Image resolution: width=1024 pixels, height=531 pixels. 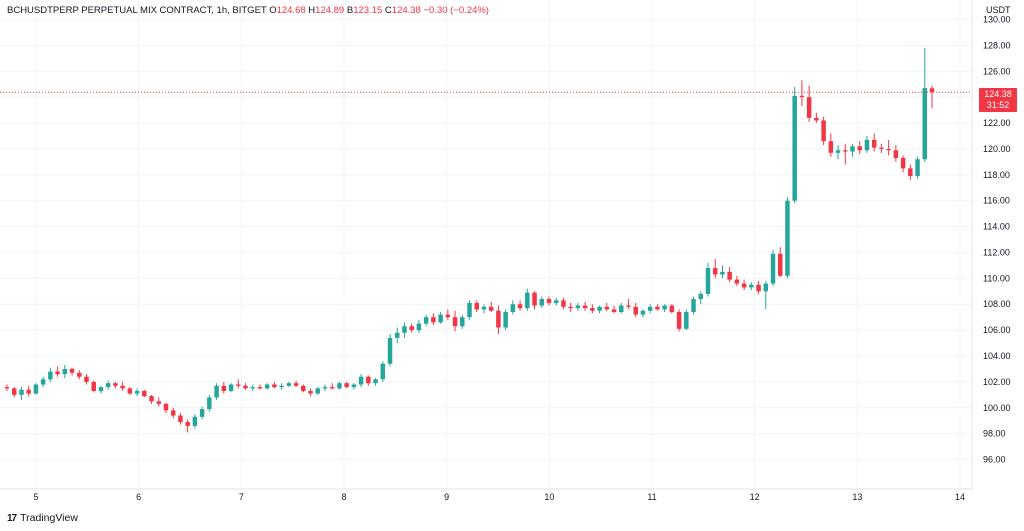 What do you see at coordinates (406, 10) in the screenshot?
I see `close-value: 124.38` at bounding box center [406, 10].